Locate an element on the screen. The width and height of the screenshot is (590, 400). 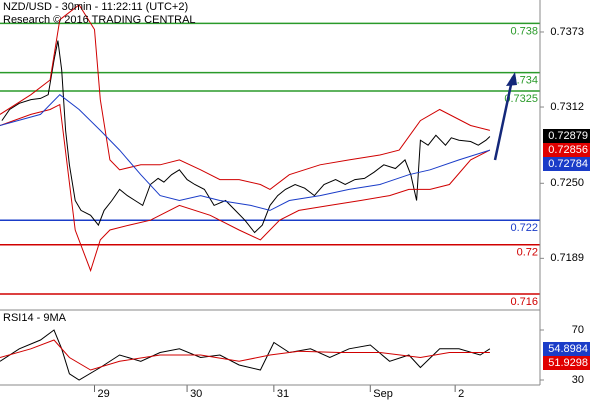
x-tick-label: 31 is located at coordinates (283, 394).